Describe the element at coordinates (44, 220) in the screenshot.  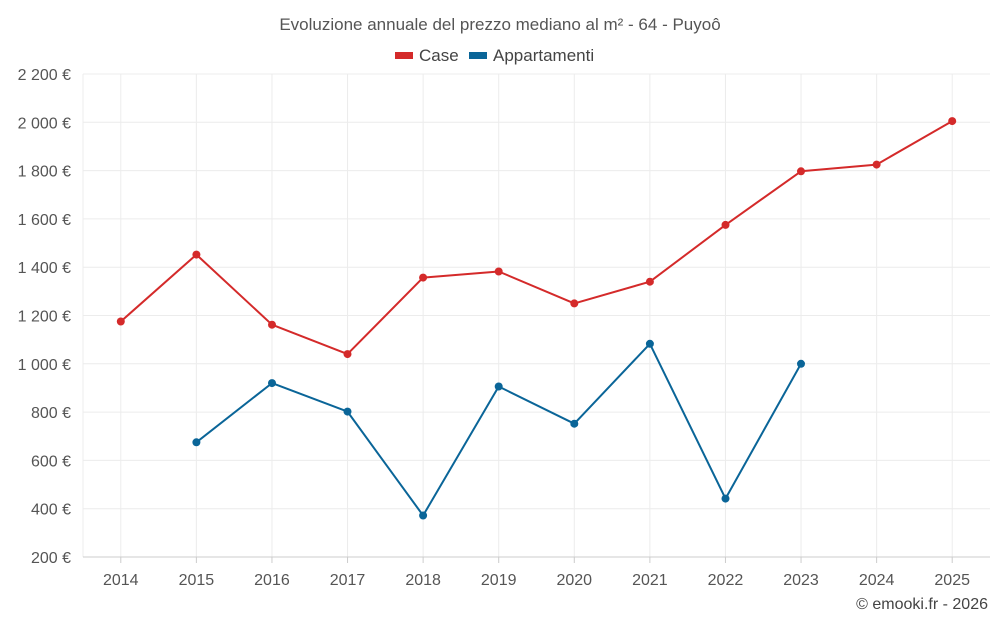
I see `y-tick-label: 1 600 €` at that location.